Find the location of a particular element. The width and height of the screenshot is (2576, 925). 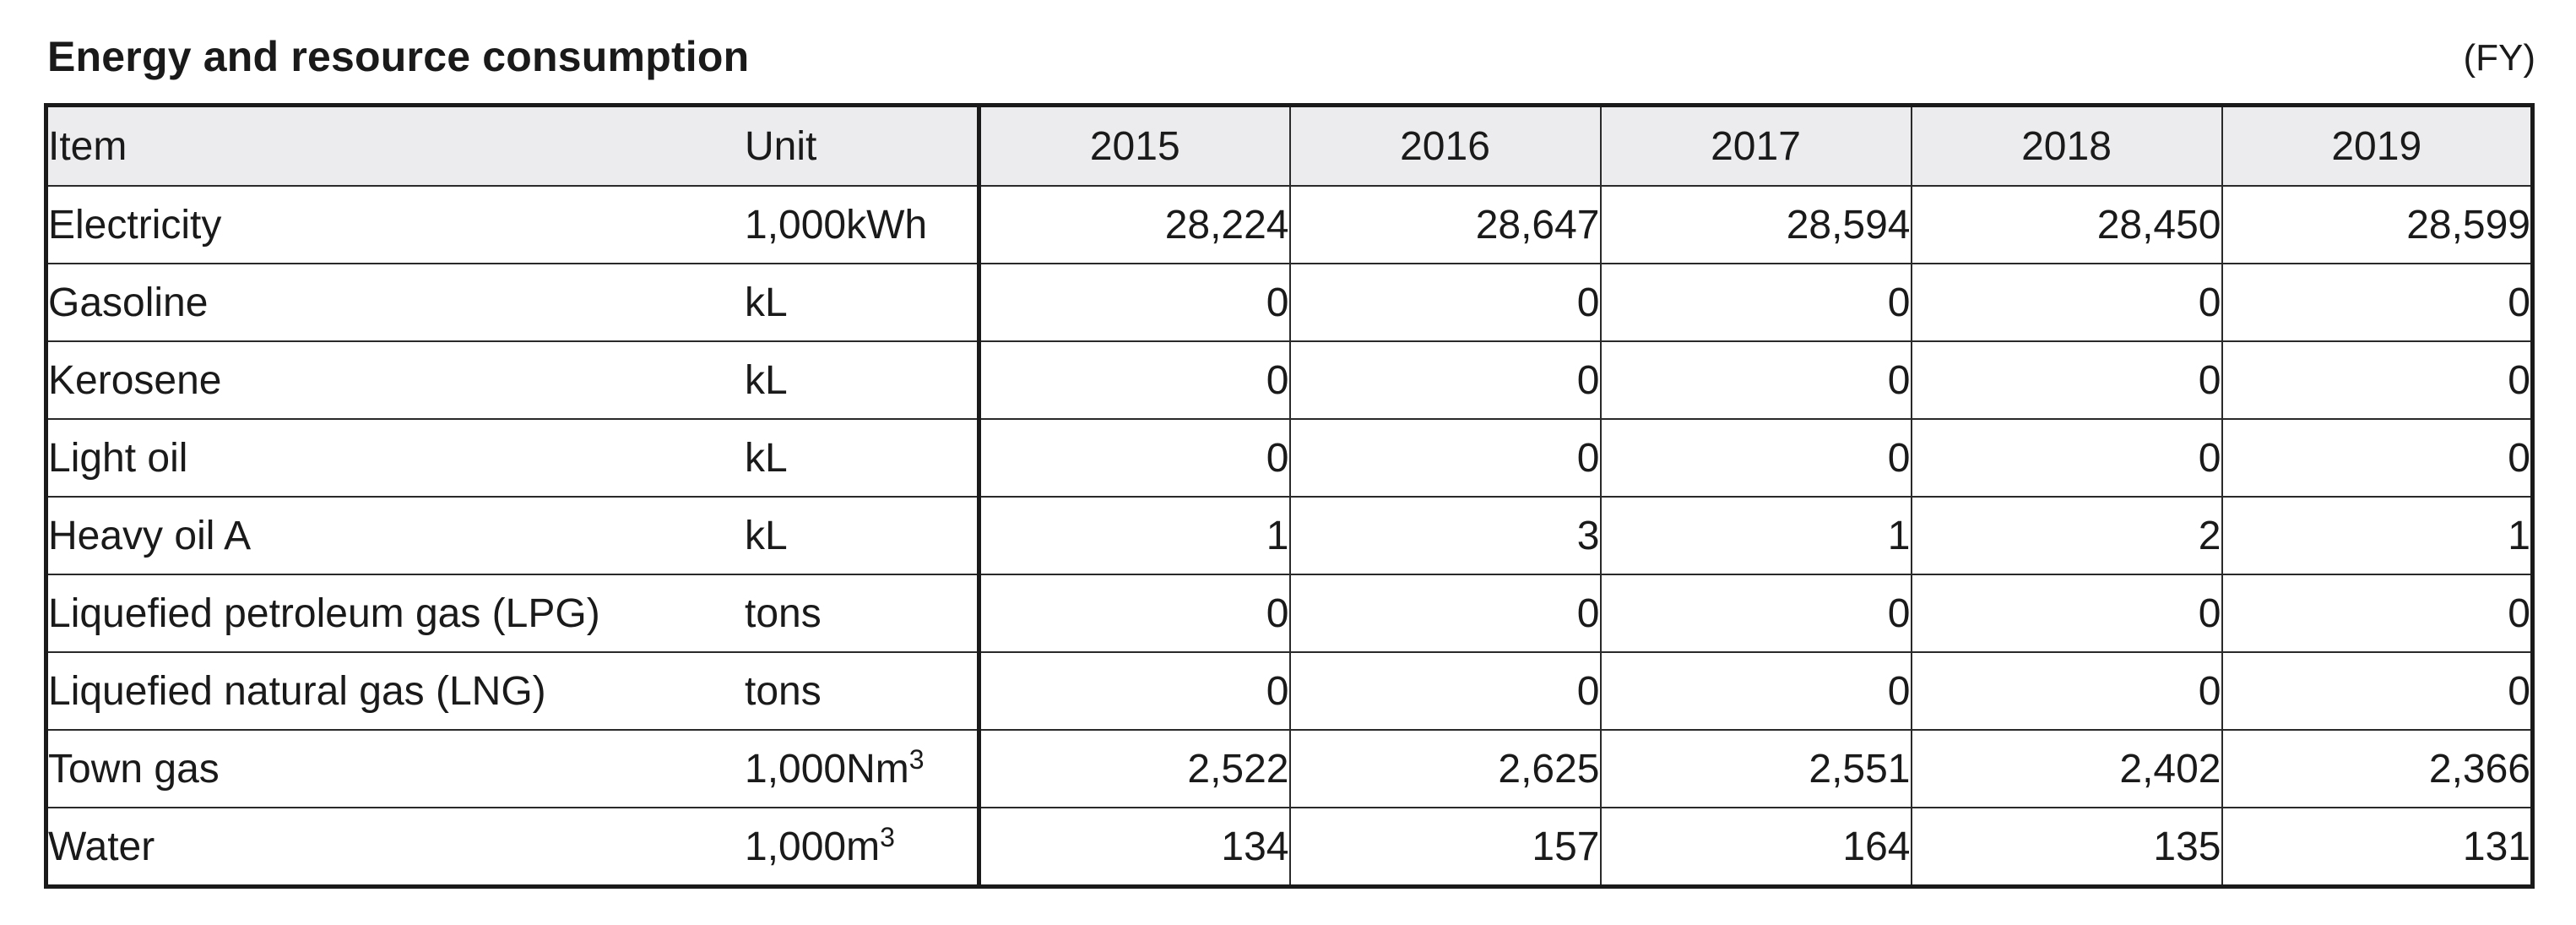

value-cell: 157 is located at coordinates (1444, 847).